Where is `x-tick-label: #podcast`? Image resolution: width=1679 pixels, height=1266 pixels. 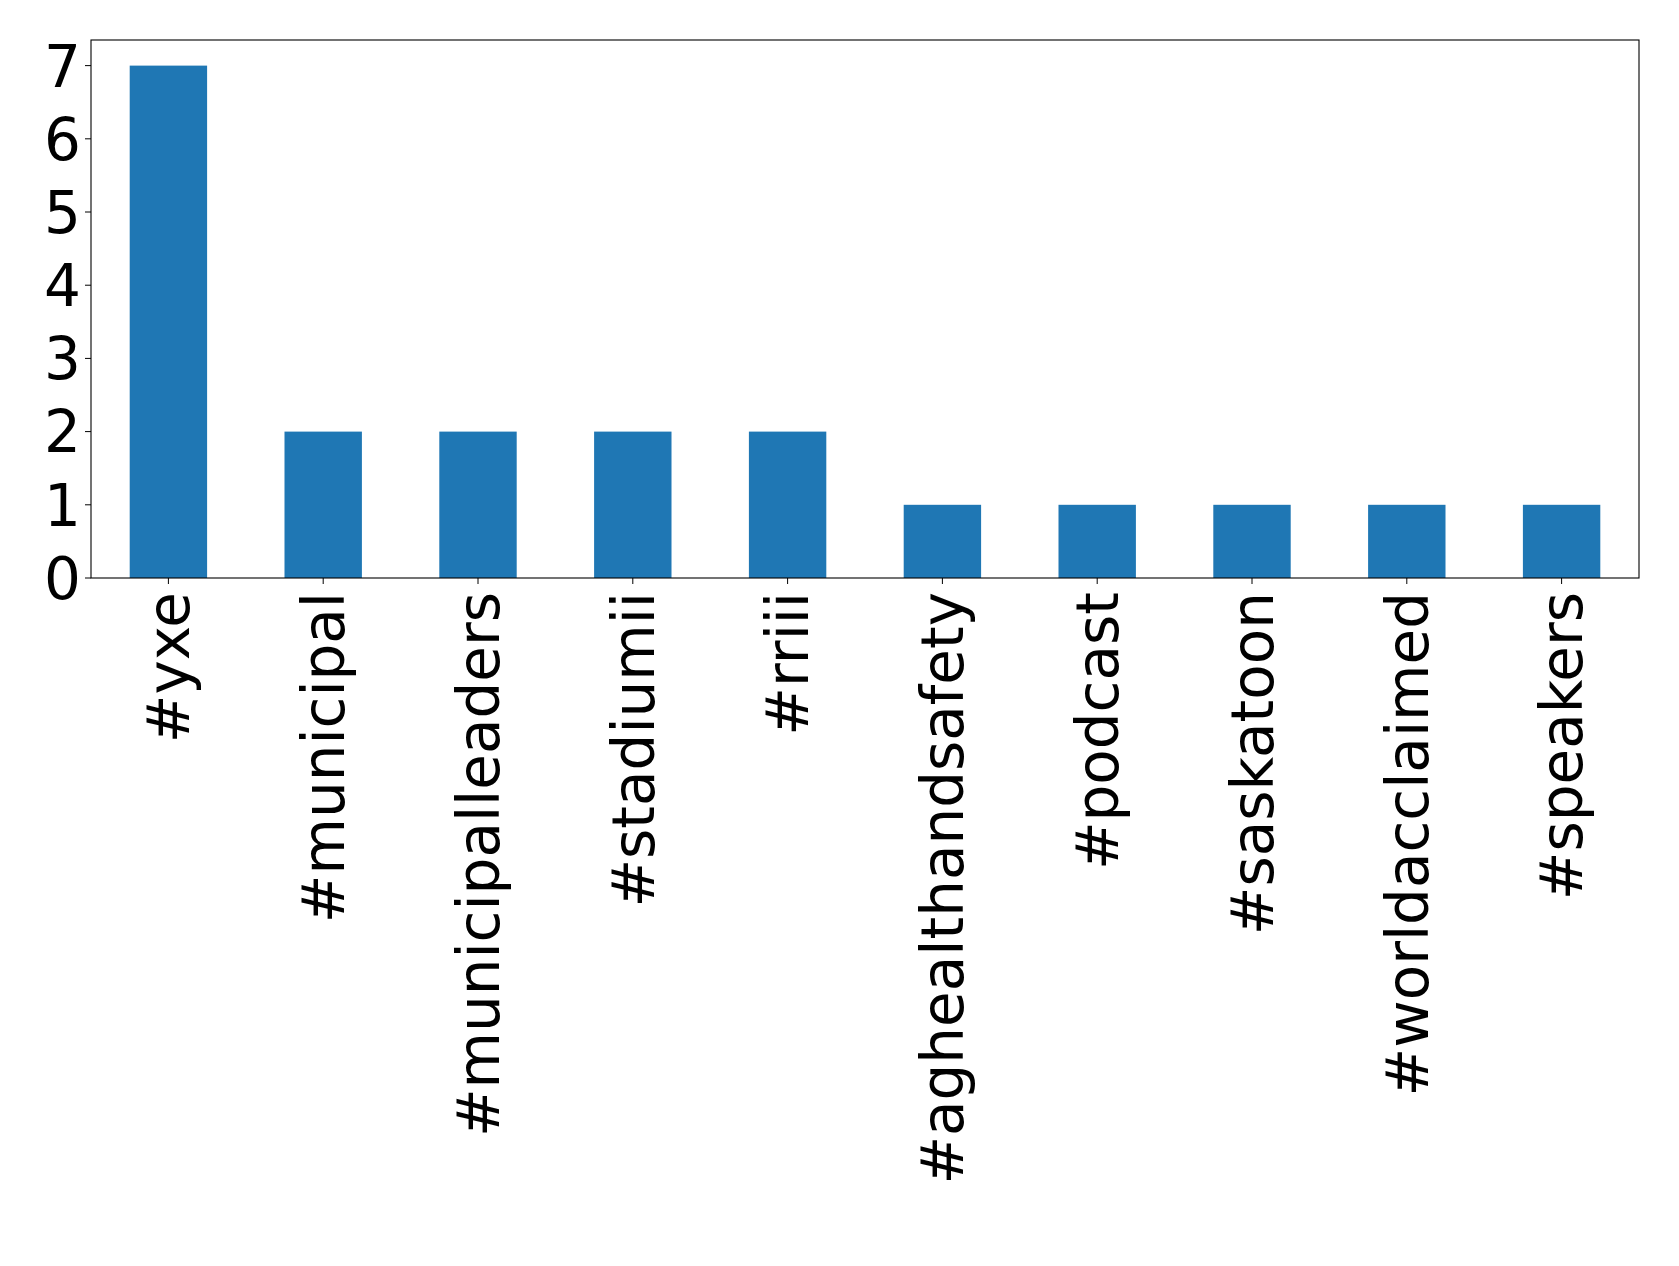 x-tick-label: #podcast is located at coordinates (1098, 731).